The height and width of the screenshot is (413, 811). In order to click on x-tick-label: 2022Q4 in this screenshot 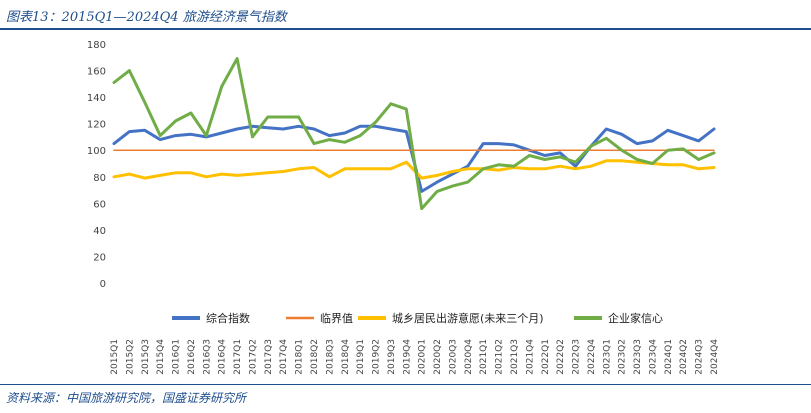, I will do `click(592, 357)`.